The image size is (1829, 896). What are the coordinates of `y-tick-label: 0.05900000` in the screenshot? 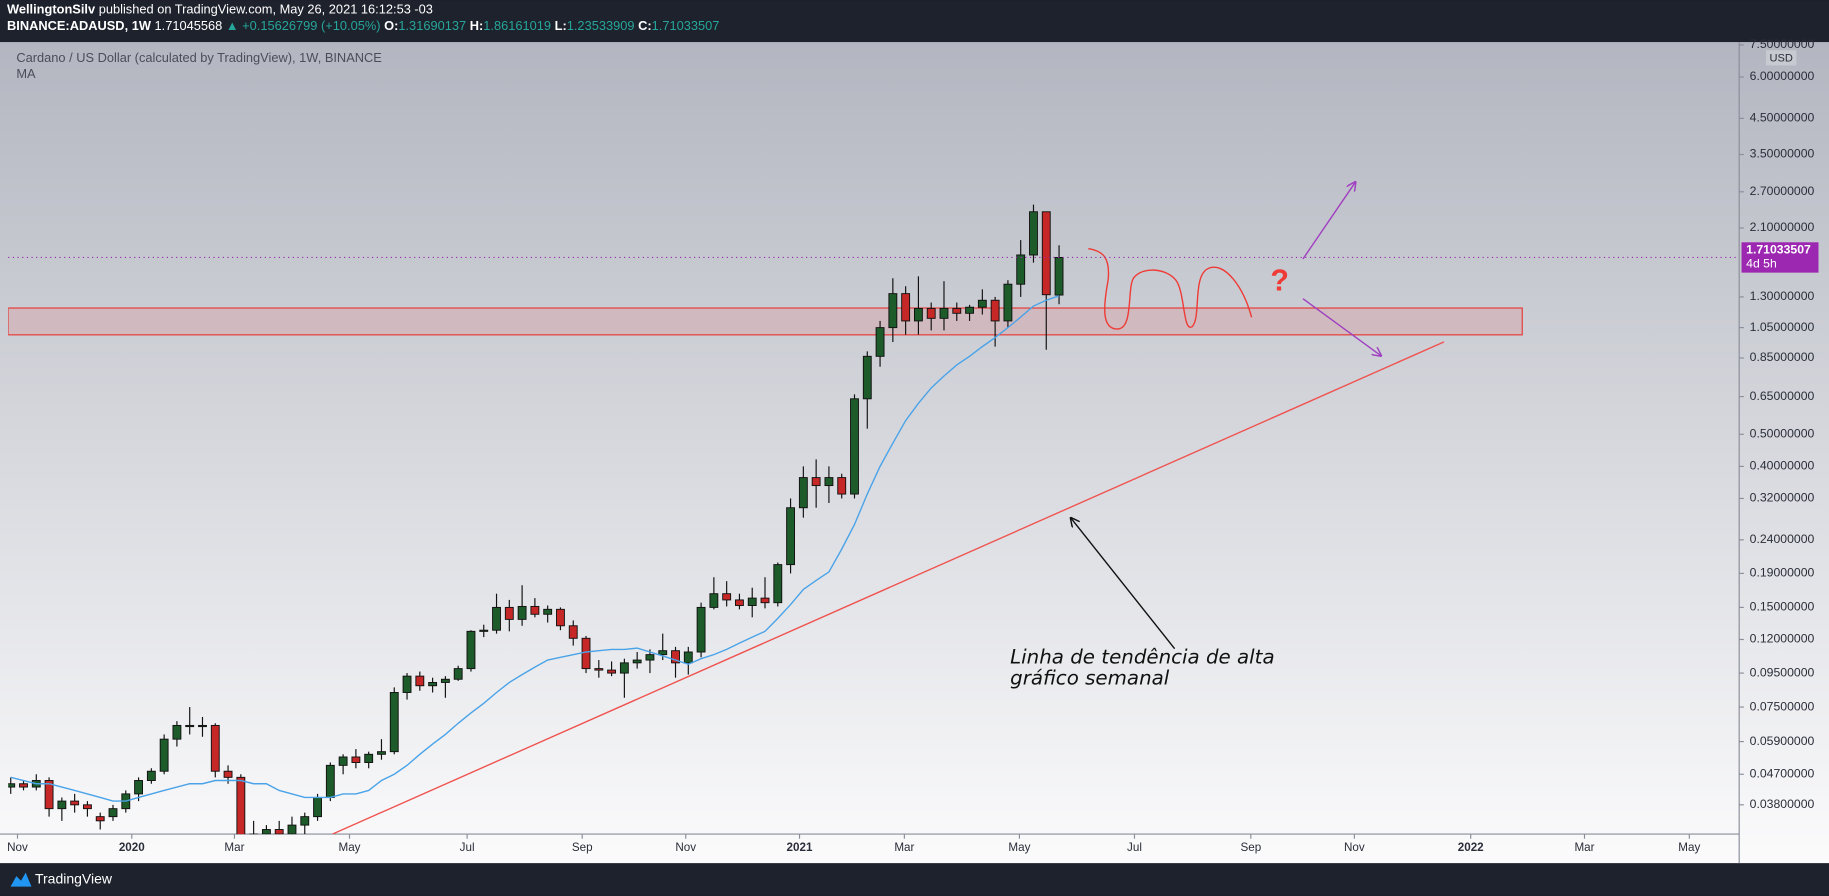 It's located at (1782, 741).